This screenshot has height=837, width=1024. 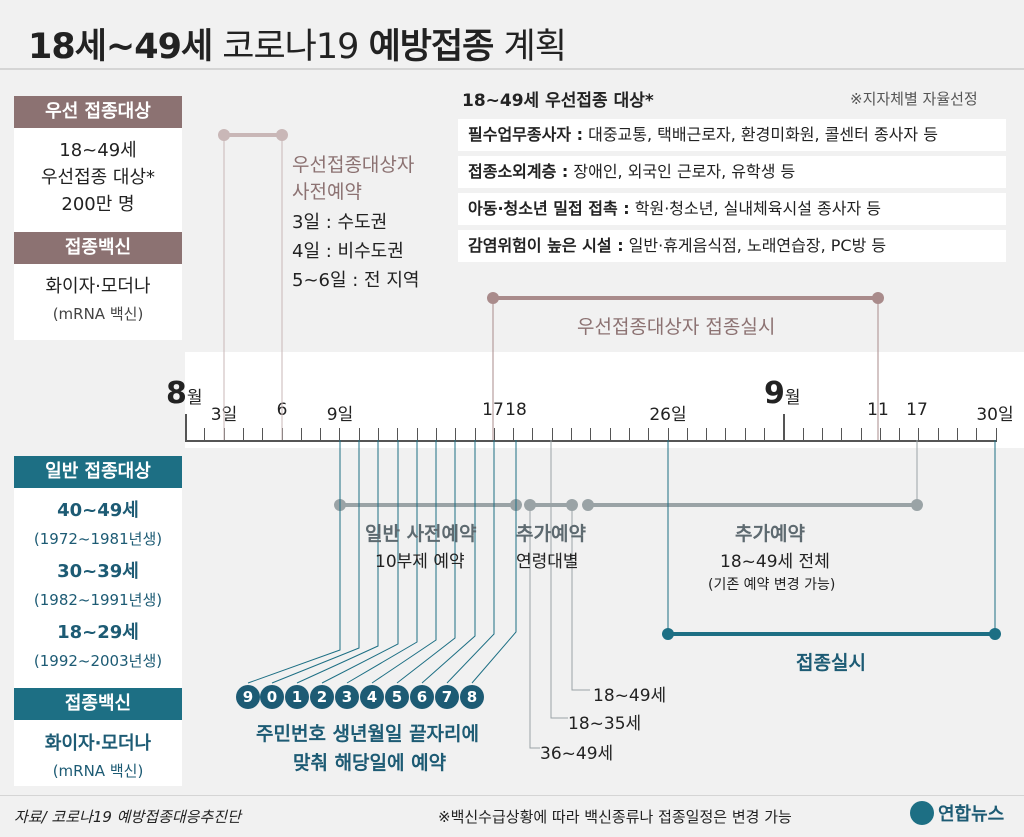 I want to click on table-row-label: 아동·청소년 밀접 접촉 :, so click(x=549, y=208).